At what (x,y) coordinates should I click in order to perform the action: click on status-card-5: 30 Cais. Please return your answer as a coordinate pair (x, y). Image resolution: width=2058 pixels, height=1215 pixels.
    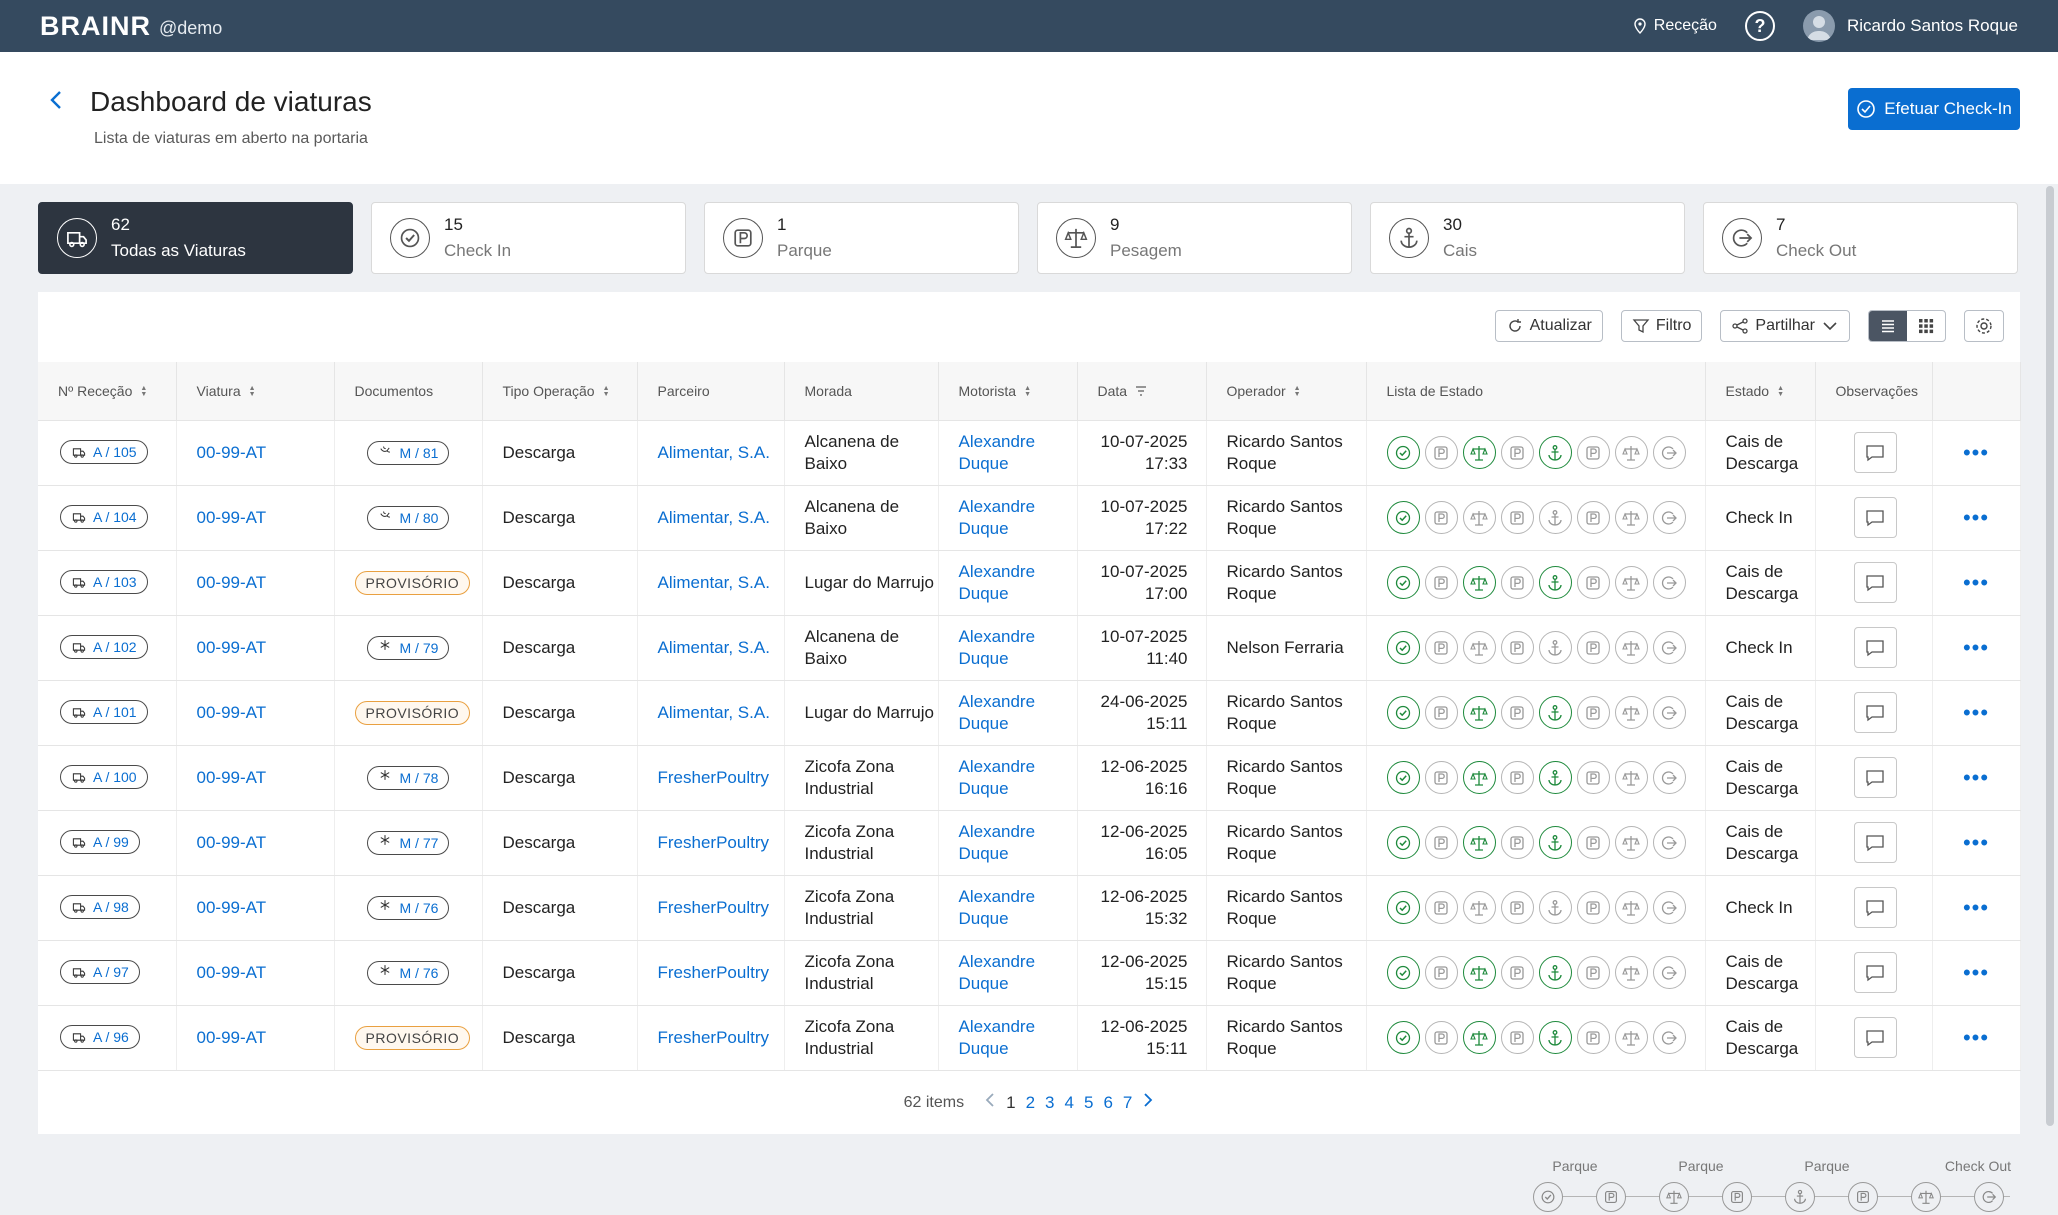
    Looking at the image, I should click on (1527, 238).